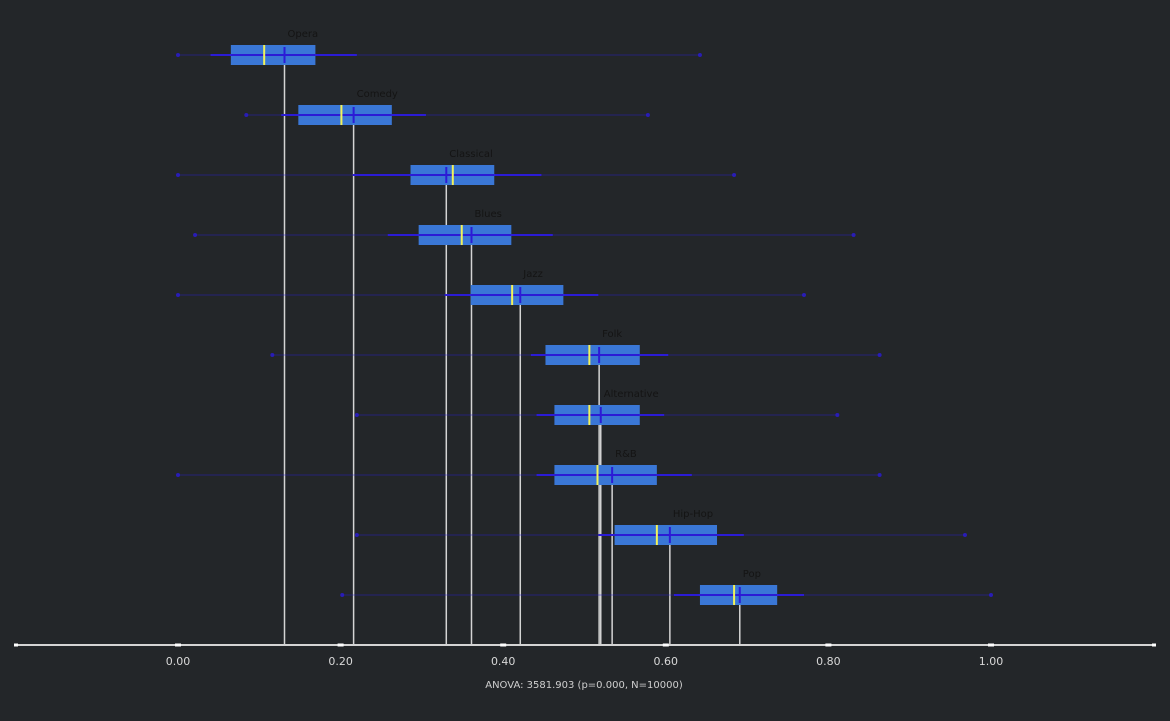  What do you see at coordinates (303, 34) in the screenshot?
I see `category-label-opera: Opera` at bounding box center [303, 34].